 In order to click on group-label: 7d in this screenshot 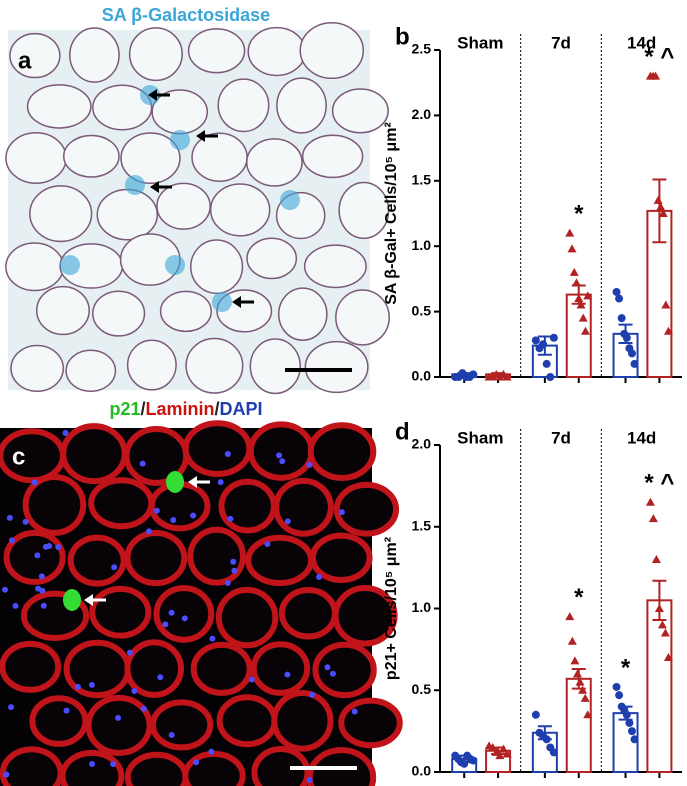, I will do `click(561, 437)`.